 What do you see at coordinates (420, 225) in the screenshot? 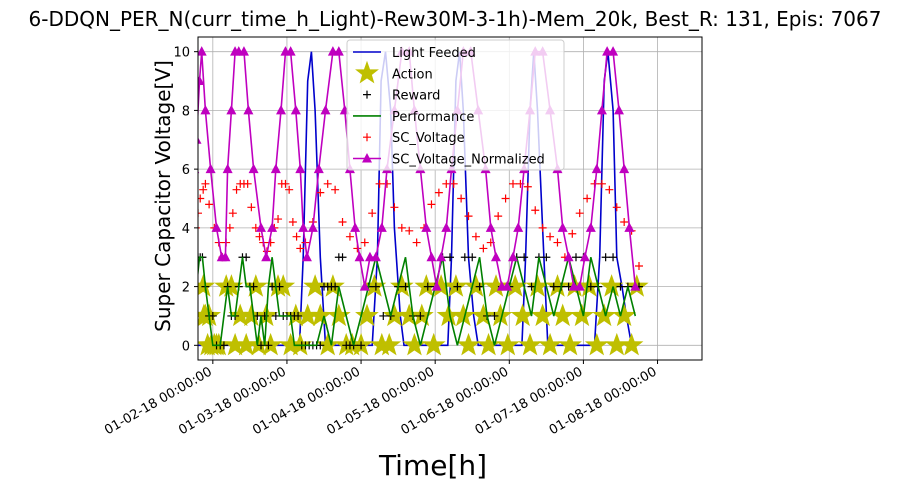
I see `series-sc-voltage` at bounding box center [420, 225].